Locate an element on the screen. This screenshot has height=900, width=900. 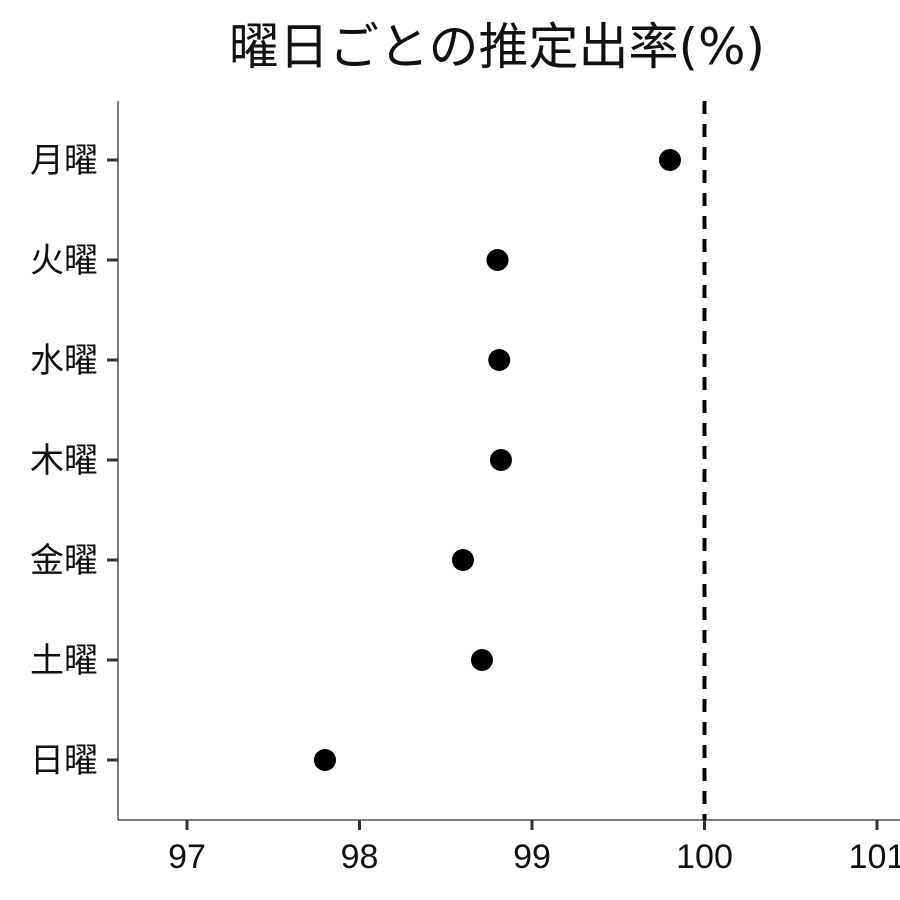
x-tick-label: 98 is located at coordinates (360, 857).